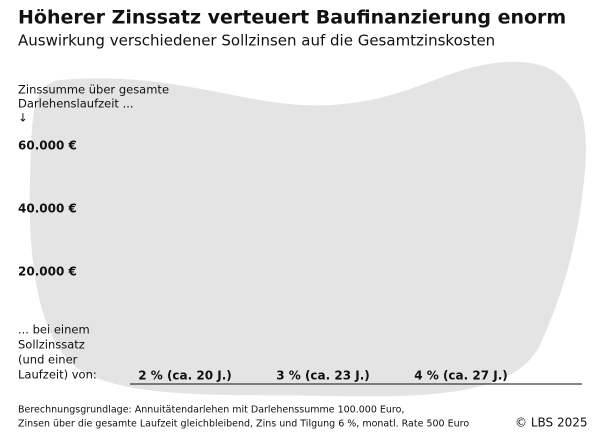 This screenshot has width=600, height=447. What do you see at coordinates (51, 345) in the screenshot?
I see `x-axis-label: Sollzinssatz` at bounding box center [51, 345].